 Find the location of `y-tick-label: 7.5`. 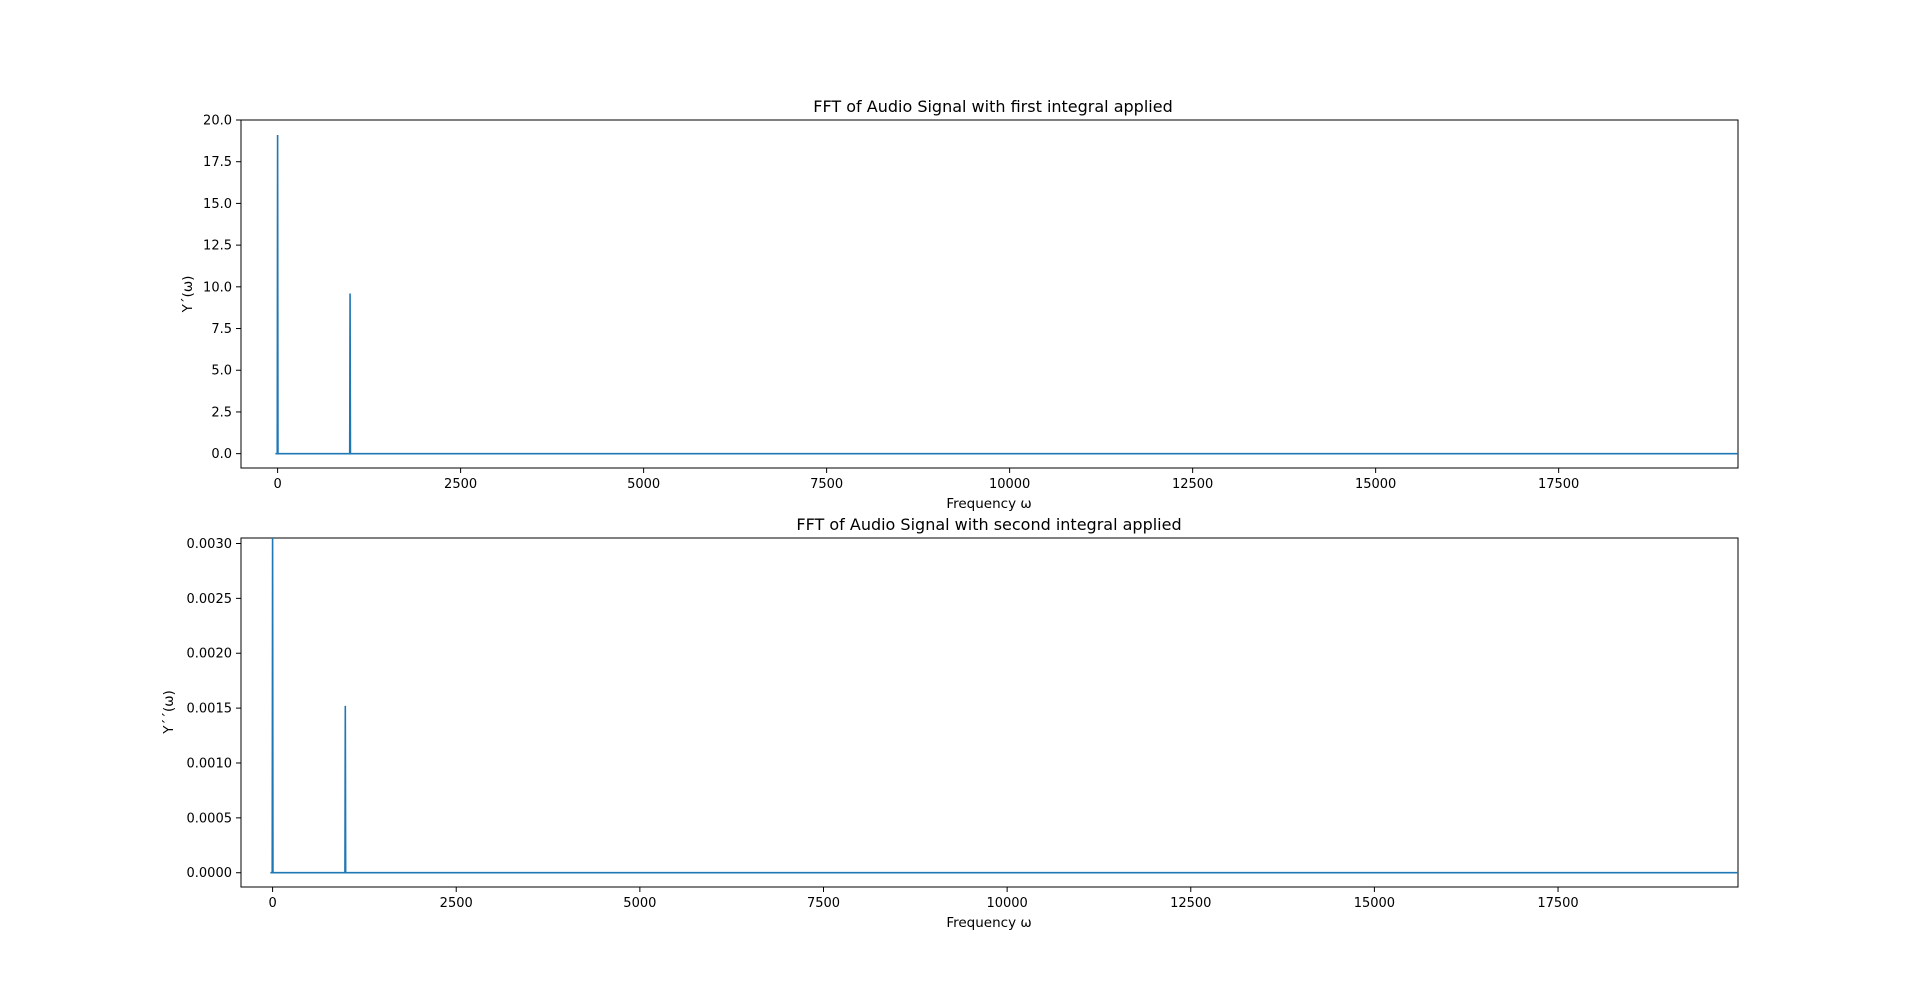

y-tick-label: 7.5 is located at coordinates (221, 329).